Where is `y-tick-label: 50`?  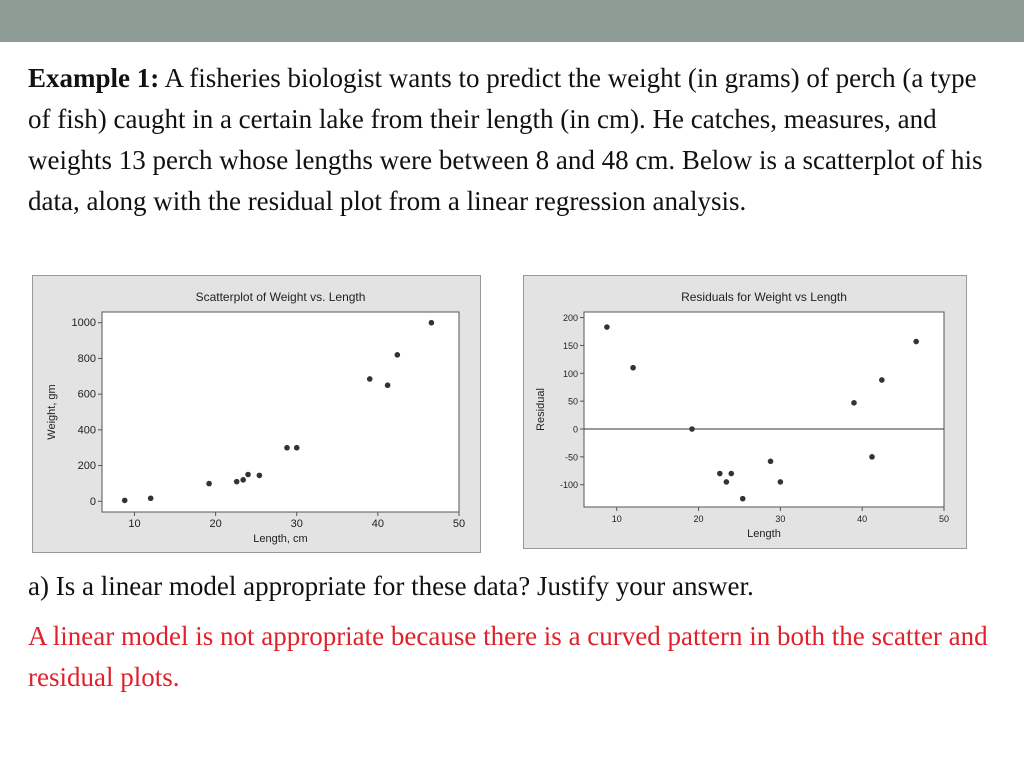 y-tick-label: 50 is located at coordinates (573, 402).